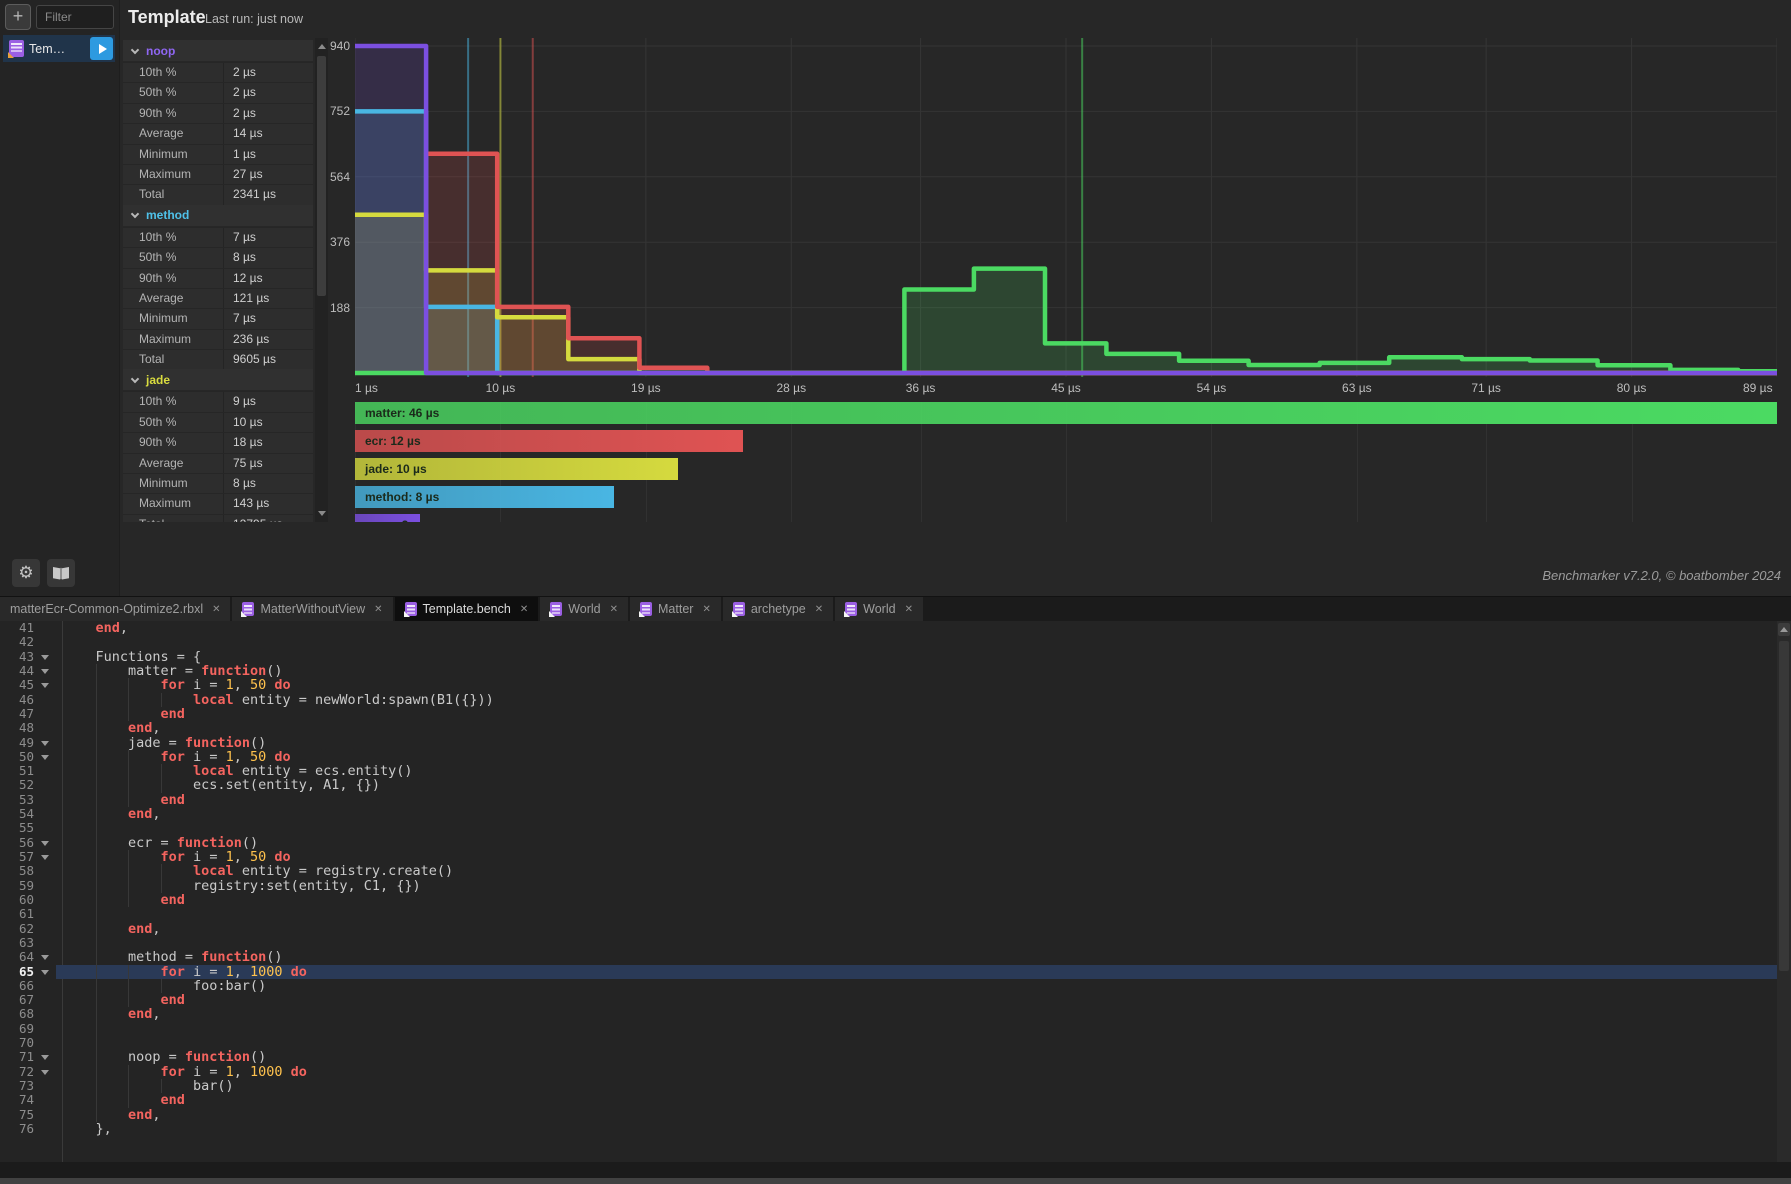 The width and height of the screenshot is (1791, 1184). I want to click on stats-scrollbar, so click(321, 280).